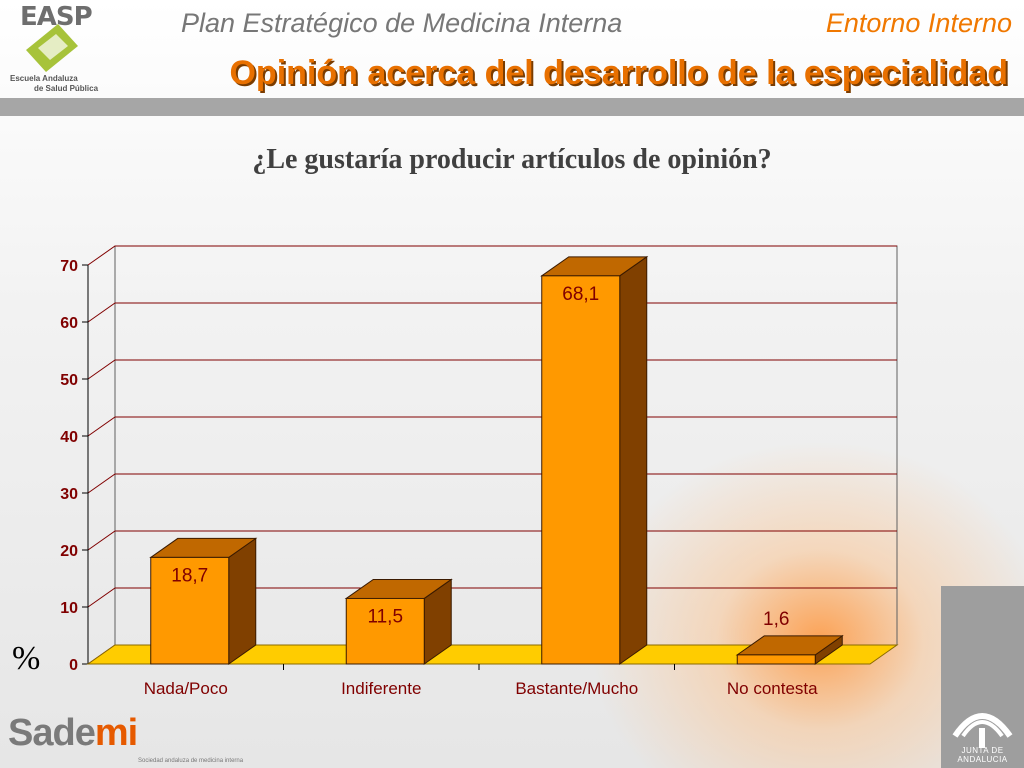 The height and width of the screenshot is (768, 1024). Describe the element at coordinates (576, 688) in the screenshot. I see `x-tick-label: Bastante/Mucho` at that location.